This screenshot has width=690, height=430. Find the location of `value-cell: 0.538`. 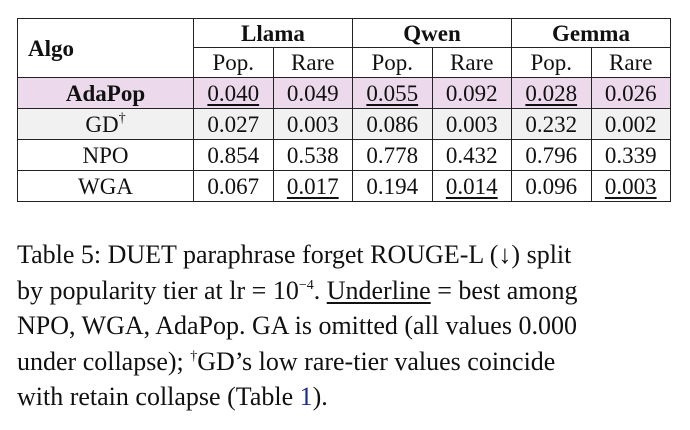

value-cell: 0.538 is located at coordinates (312, 155).